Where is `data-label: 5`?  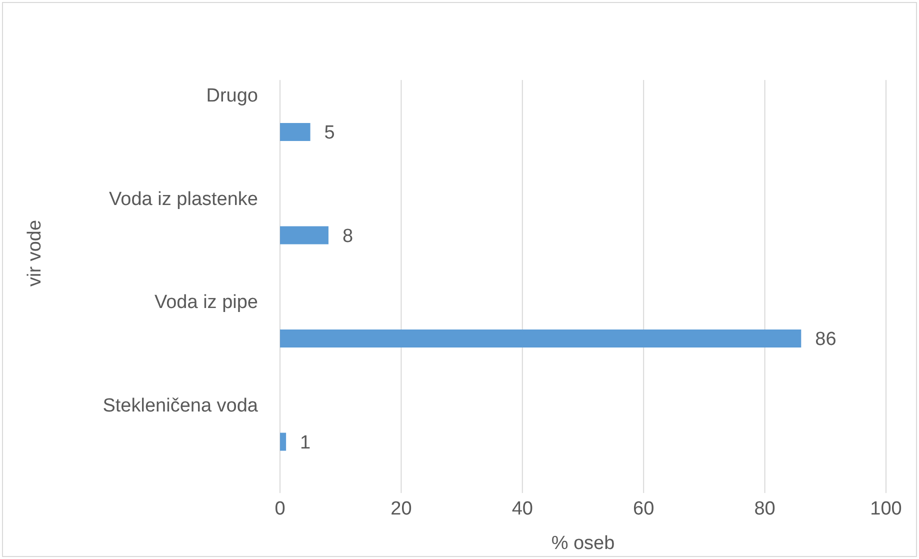
data-label: 5 is located at coordinates (329, 133).